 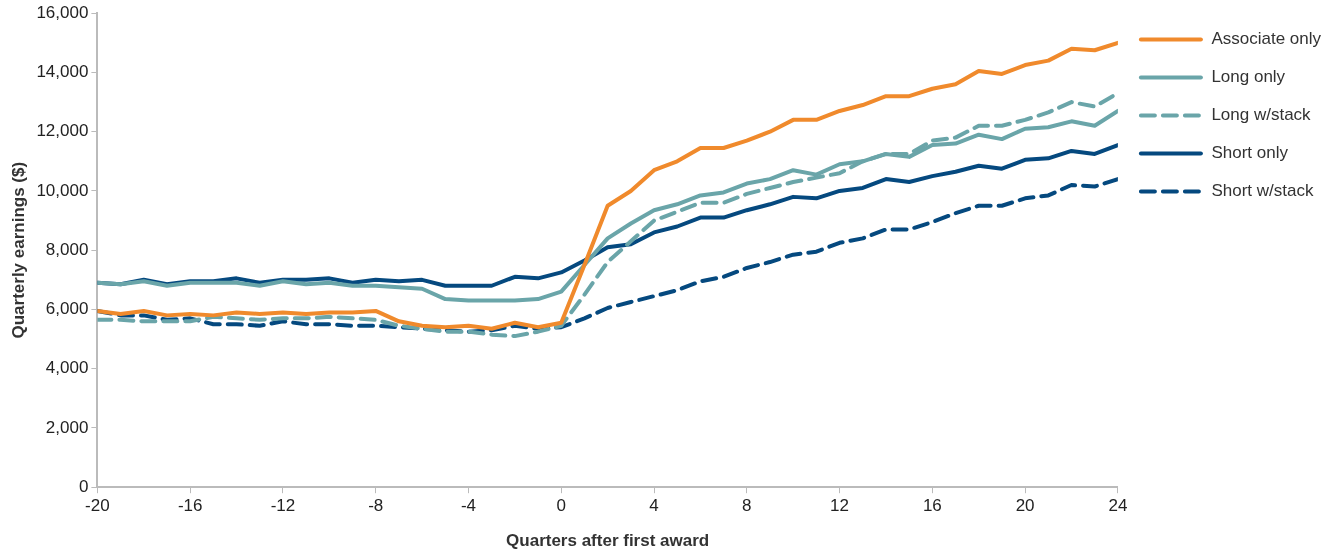 What do you see at coordinates (1261, 115) in the screenshot?
I see `legend-label: Long w/stack` at bounding box center [1261, 115].